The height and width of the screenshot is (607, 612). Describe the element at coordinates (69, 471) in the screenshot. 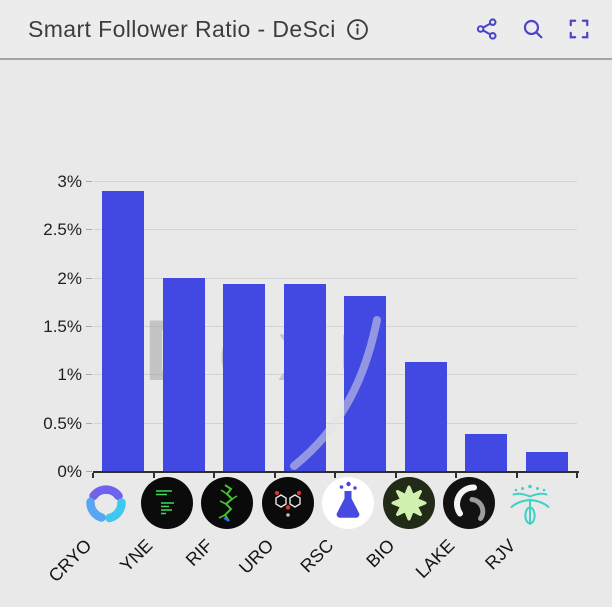

I see `y-axis-label: 0%` at that location.